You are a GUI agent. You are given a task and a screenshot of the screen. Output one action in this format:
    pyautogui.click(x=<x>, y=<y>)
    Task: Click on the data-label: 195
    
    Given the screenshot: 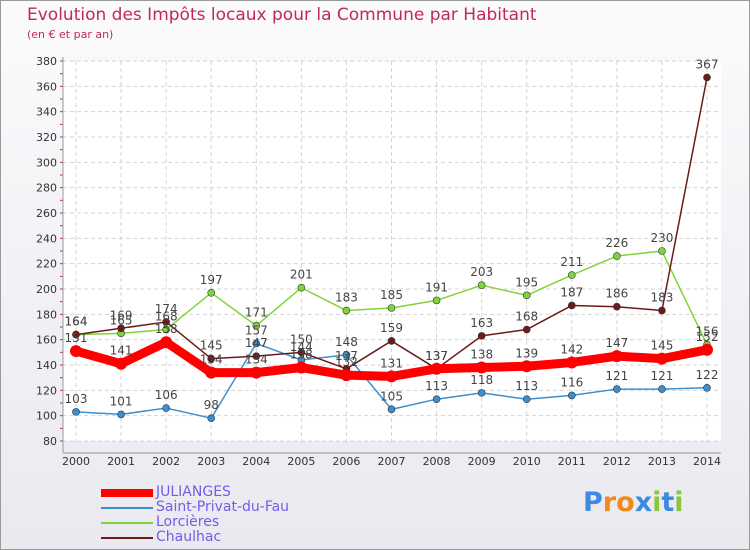 What is the action you would take?
    pyautogui.click(x=526, y=282)
    